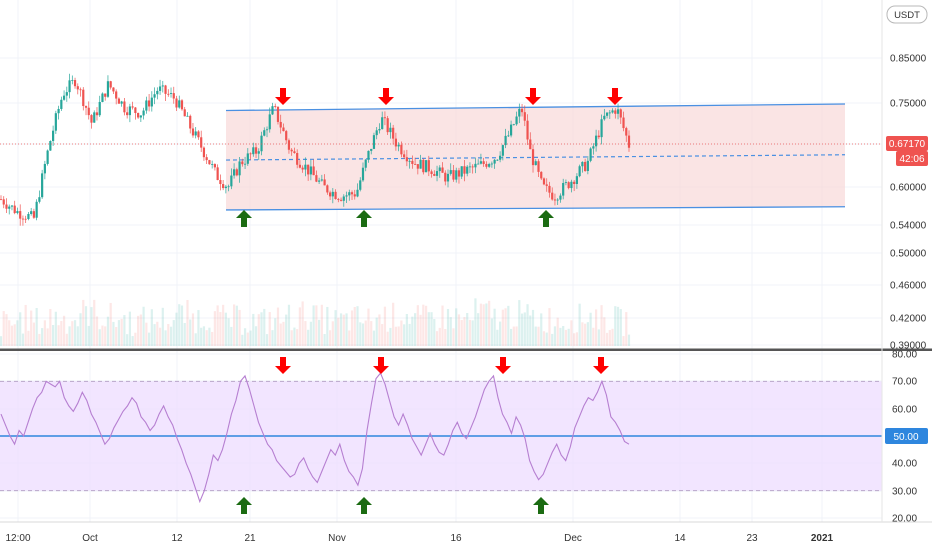 This screenshot has height=555, width=932. Describe the element at coordinates (904, 410) in the screenshot. I see `rsi-tick-label: 60.00` at that location.